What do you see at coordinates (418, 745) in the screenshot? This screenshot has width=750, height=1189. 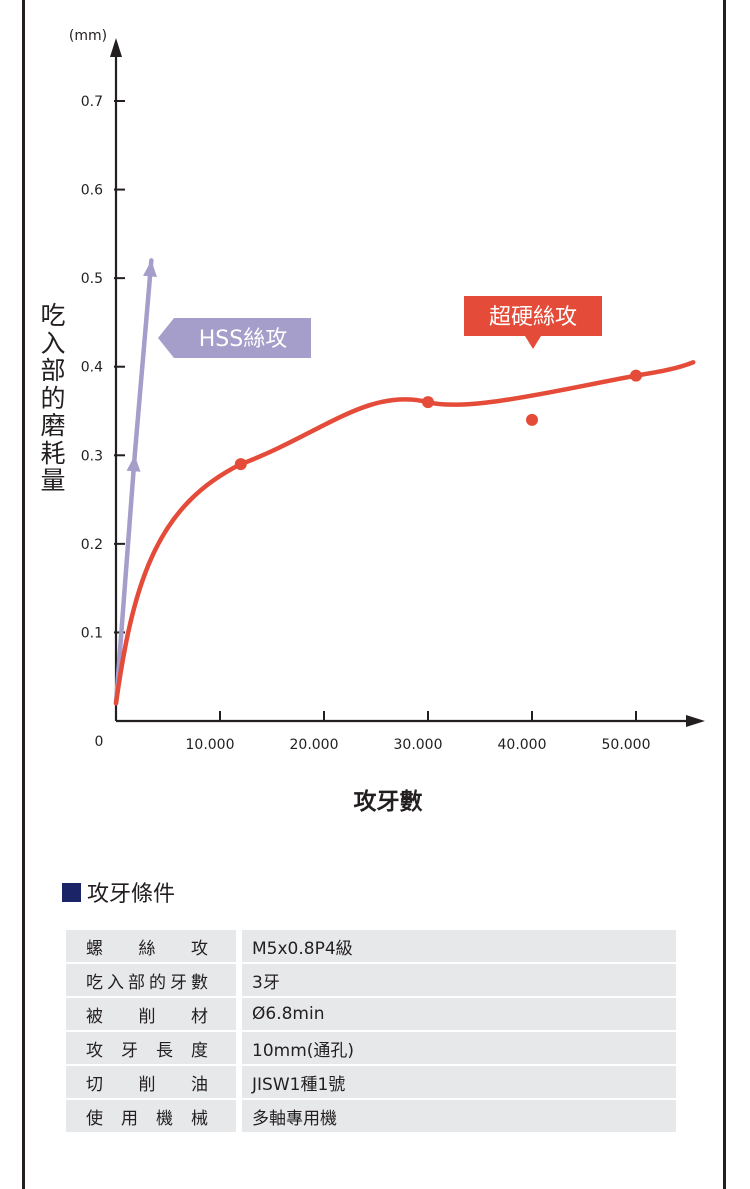 I see `x-tick-label: 30.000` at bounding box center [418, 745].